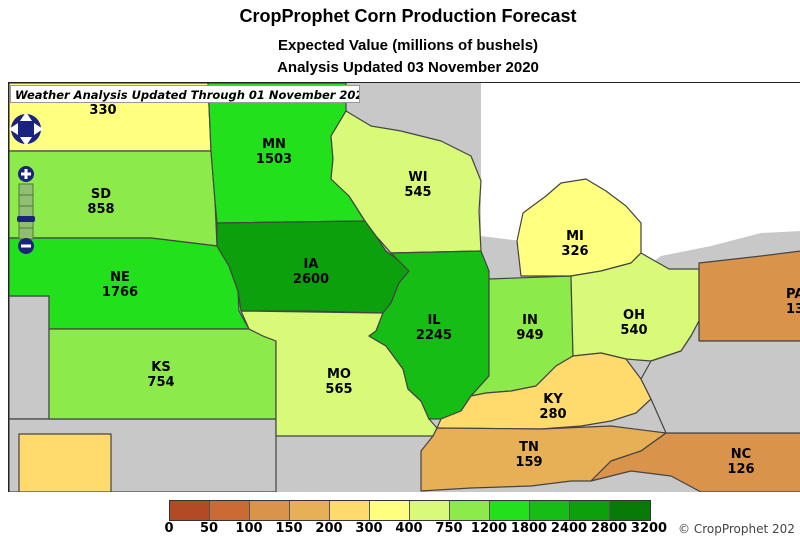 Image resolution: width=800 pixels, height=539 pixels. I want to click on analysis-date: Analysis Updated 03 November 2020, so click(408, 67).